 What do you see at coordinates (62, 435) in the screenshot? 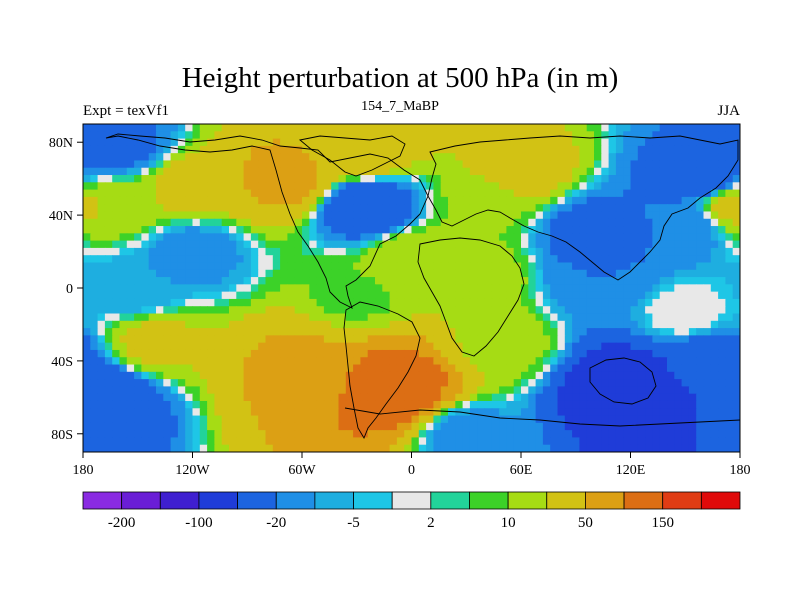
I see `y-tick-label: 80S` at bounding box center [62, 435].